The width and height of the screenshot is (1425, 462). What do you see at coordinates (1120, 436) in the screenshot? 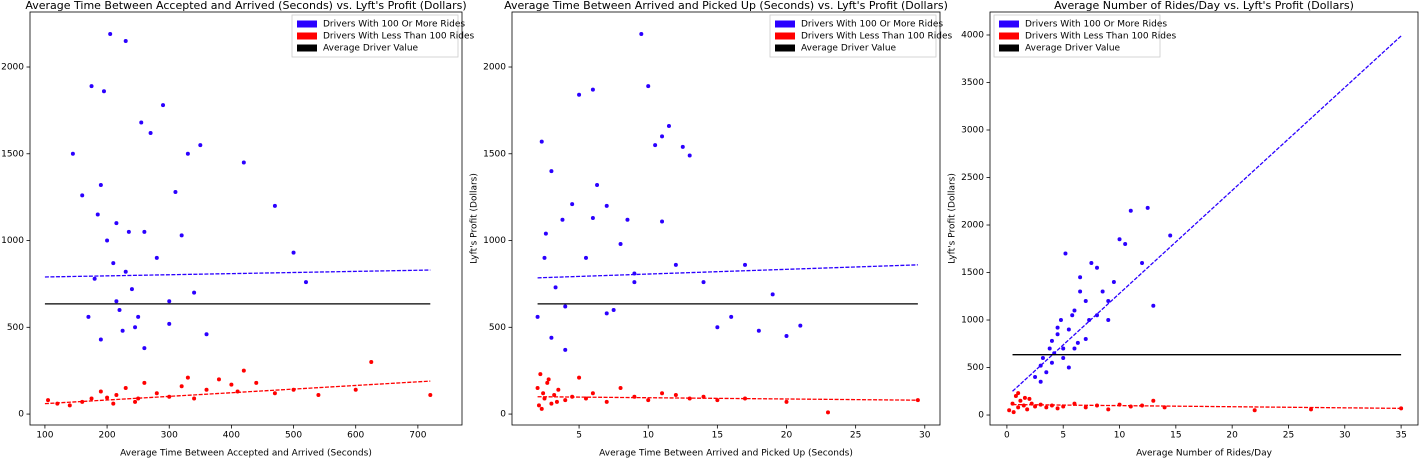
I see `x-tick-label: 10` at bounding box center [1120, 436].